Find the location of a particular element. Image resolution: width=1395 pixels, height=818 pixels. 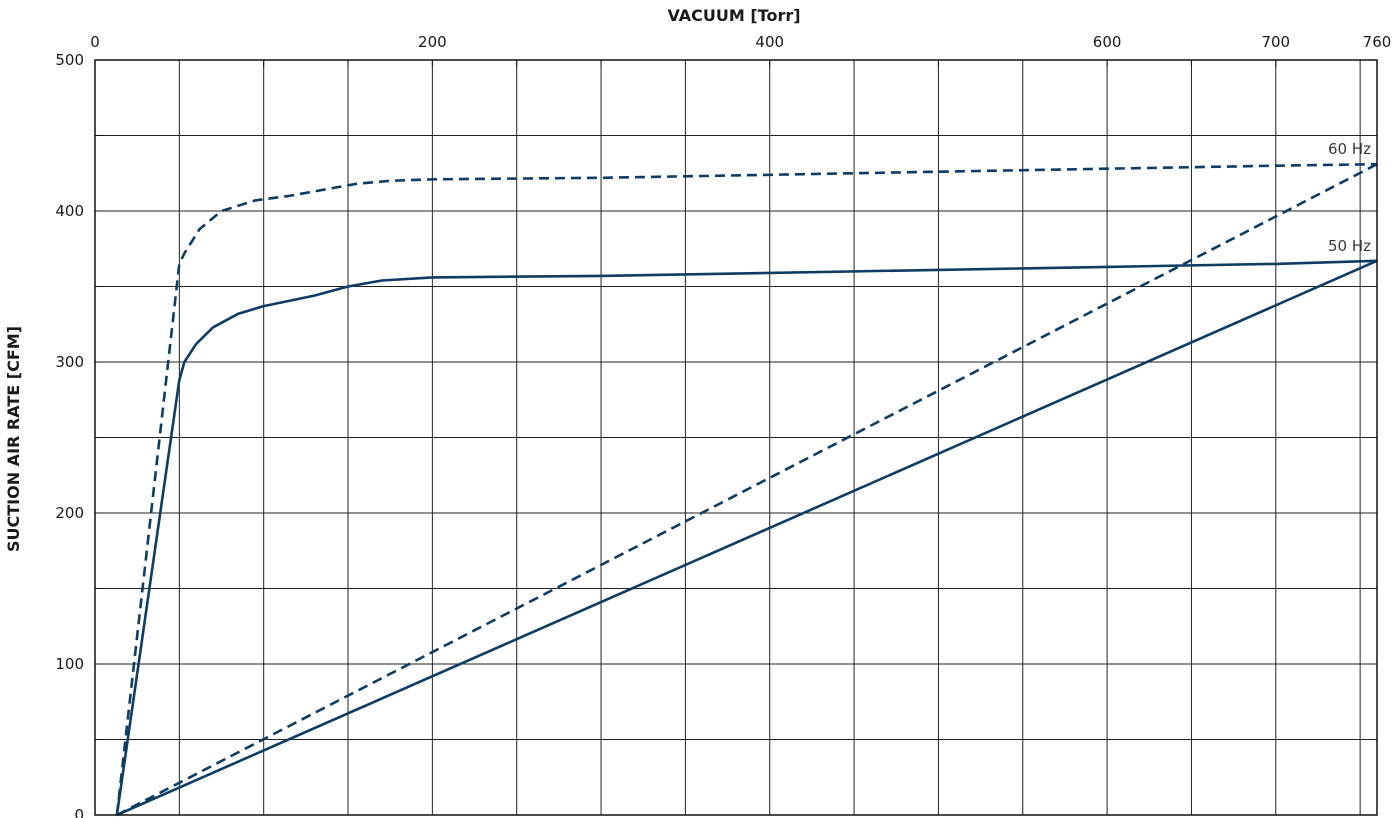

y-tick-label: 500 is located at coordinates (69, 60).